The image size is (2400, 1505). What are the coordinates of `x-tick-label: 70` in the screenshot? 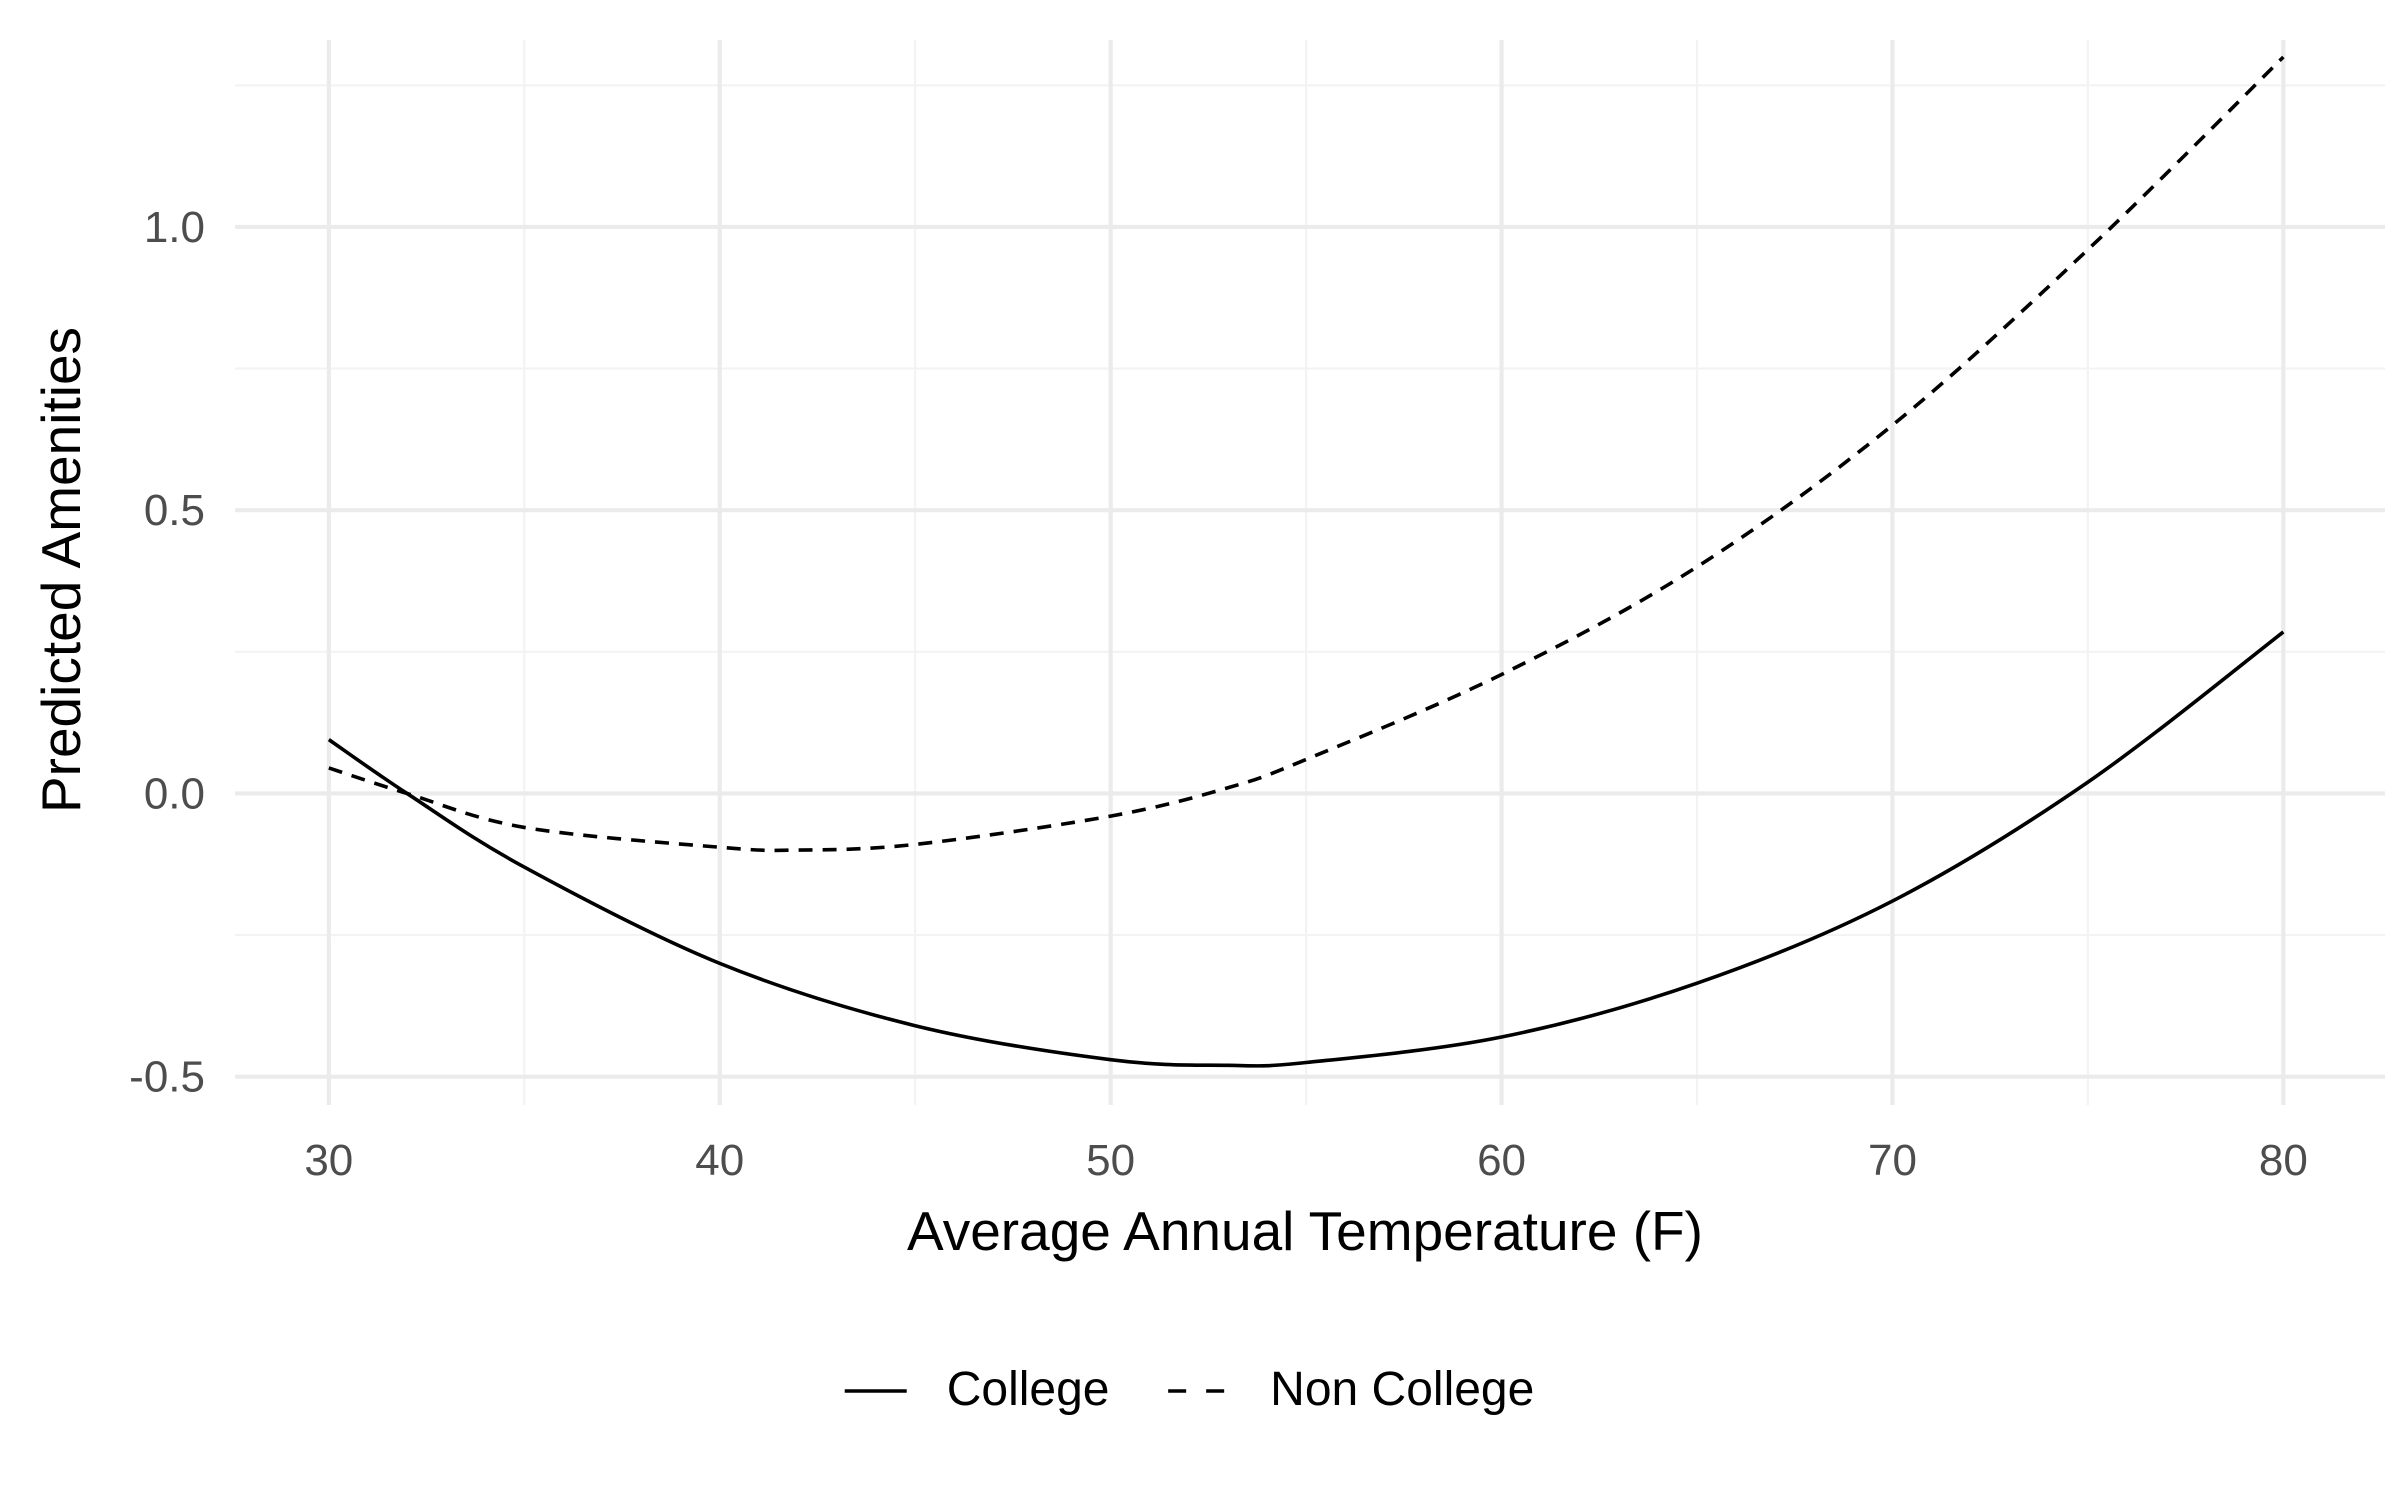 It's located at (1892, 1160).